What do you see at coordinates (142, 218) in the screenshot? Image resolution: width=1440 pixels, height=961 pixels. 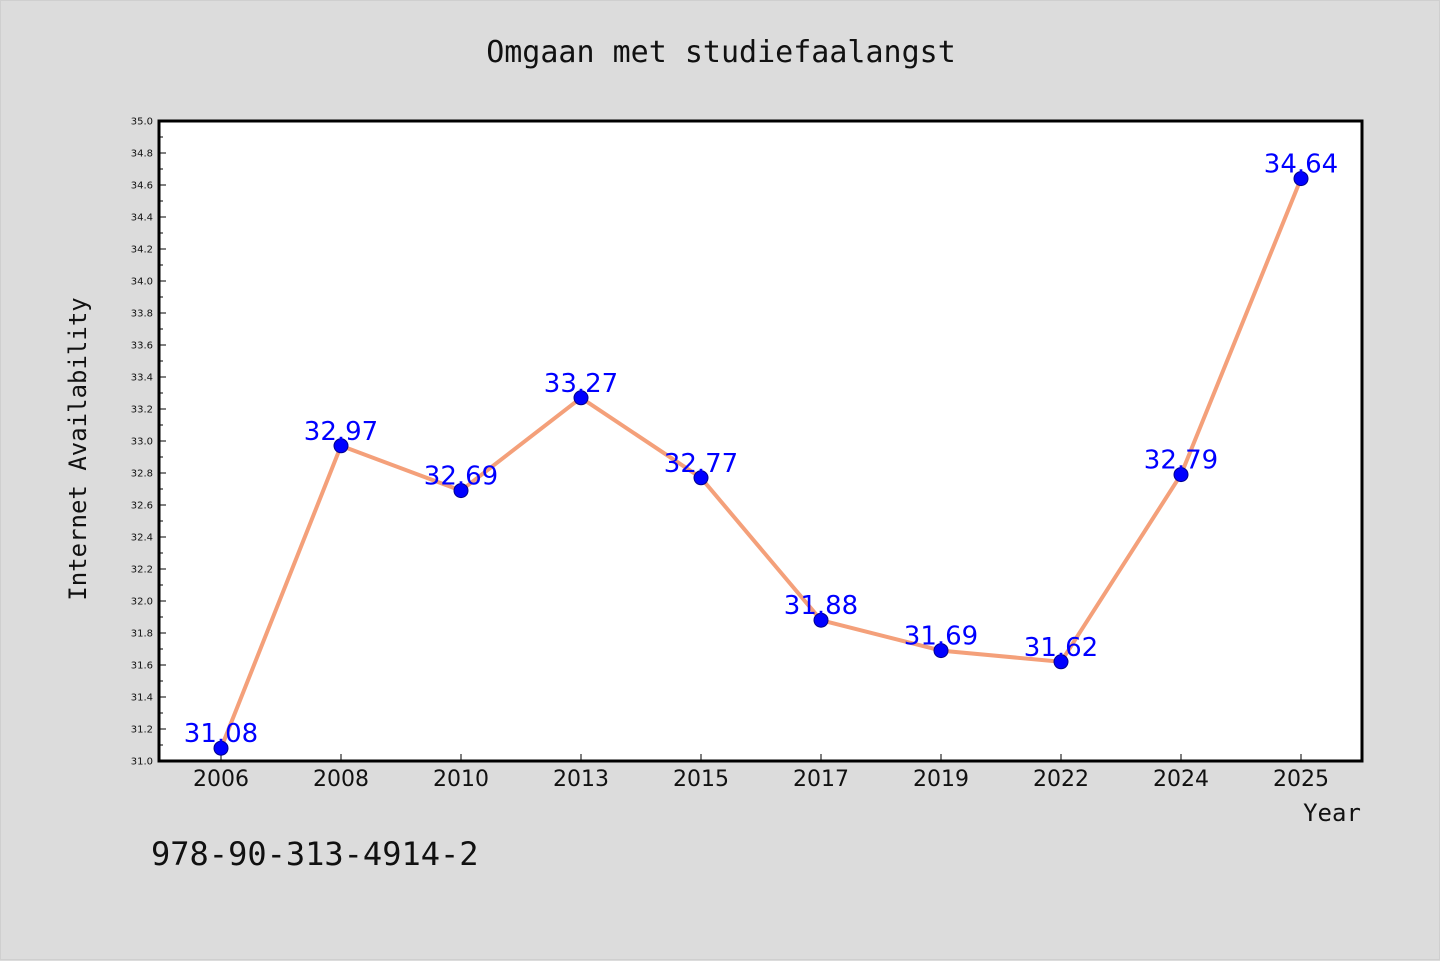 I see `y-tick-label: 34.4` at bounding box center [142, 218].